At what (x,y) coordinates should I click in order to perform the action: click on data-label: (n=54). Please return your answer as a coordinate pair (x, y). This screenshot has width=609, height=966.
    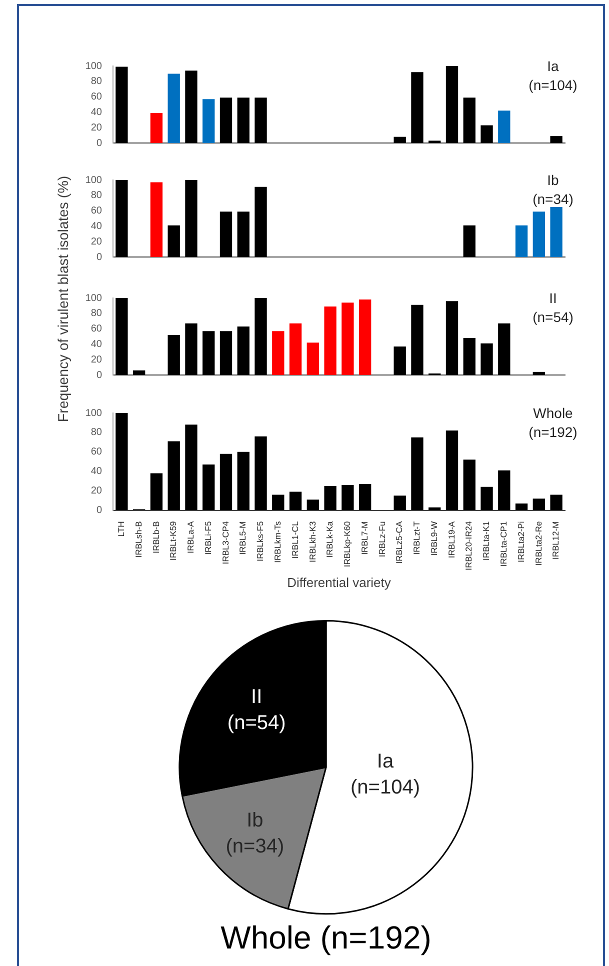
    Looking at the image, I should click on (256, 723).